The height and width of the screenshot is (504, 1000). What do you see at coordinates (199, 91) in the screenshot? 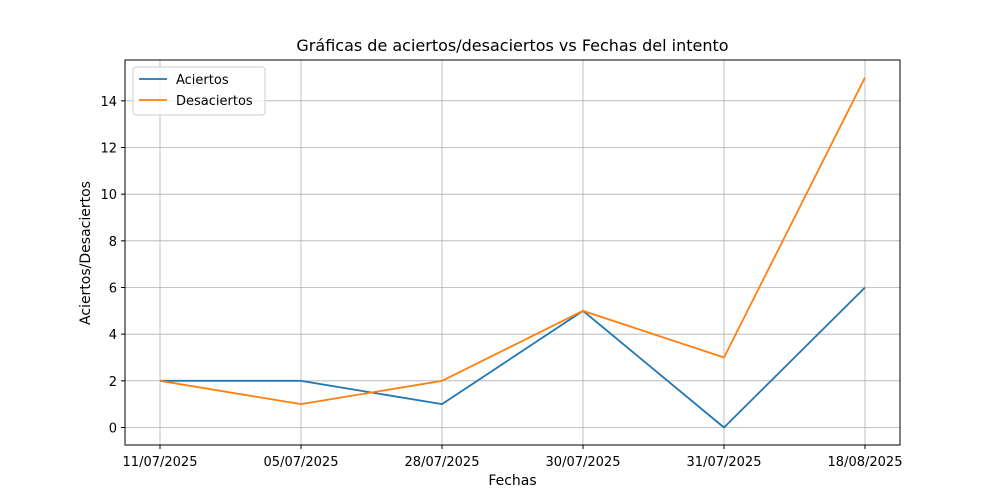
I see `legend: Aciertos Desaciertos` at bounding box center [199, 91].